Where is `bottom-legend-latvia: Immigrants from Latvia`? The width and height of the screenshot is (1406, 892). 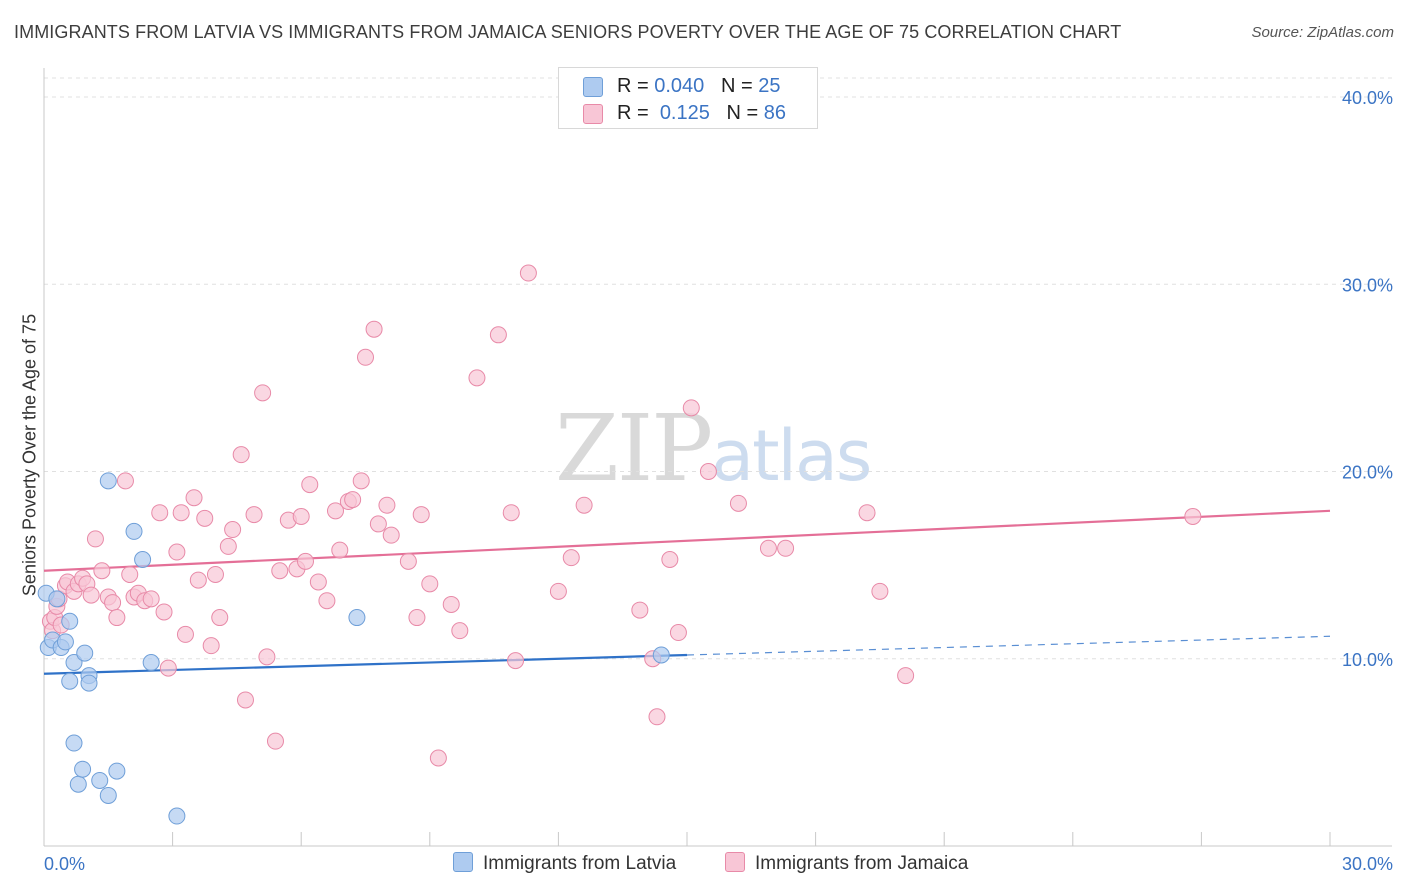 bottom-legend-latvia: Immigrants from Latvia is located at coordinates (564, 863).